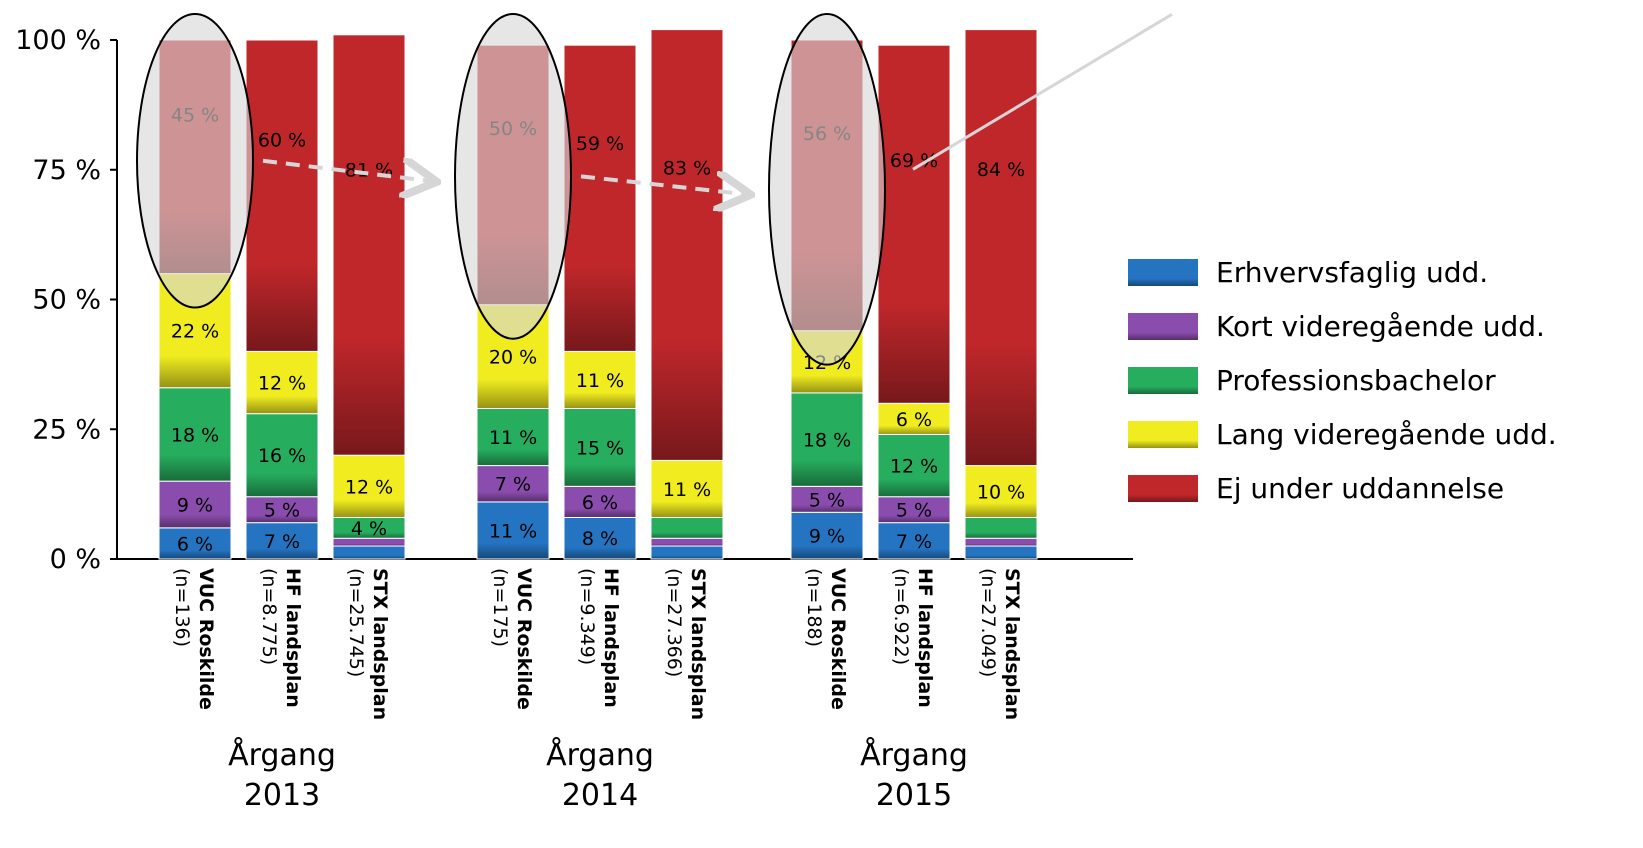 The width and height of the screenshot is (1643, 848). I want to click on legend-label: Professionsbachelor, so click(1356, 380).